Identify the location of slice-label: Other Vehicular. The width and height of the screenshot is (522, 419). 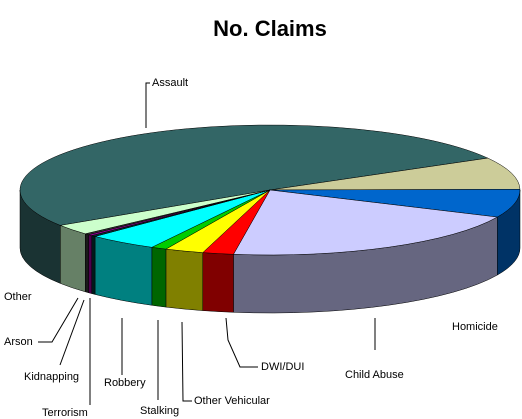
(232, 401).